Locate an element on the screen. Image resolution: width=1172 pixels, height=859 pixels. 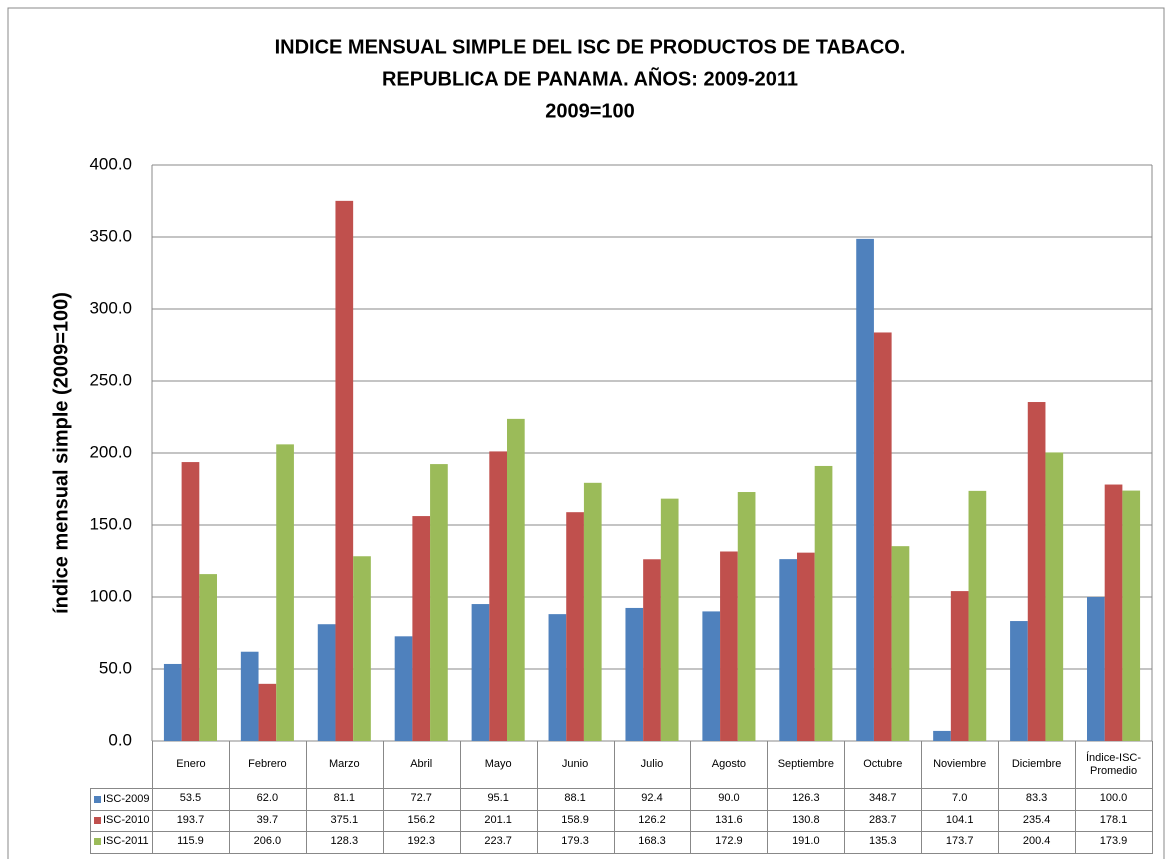
table-value: 158.9 is located at coordinates (575, 820).